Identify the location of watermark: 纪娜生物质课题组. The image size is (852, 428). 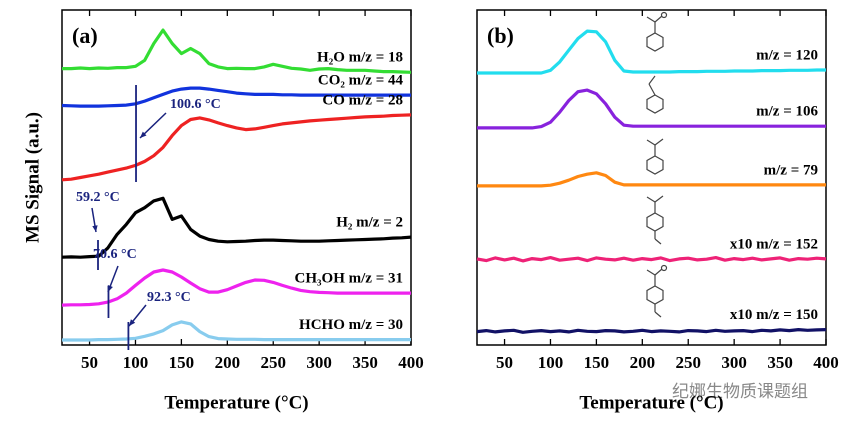
(740, 392).